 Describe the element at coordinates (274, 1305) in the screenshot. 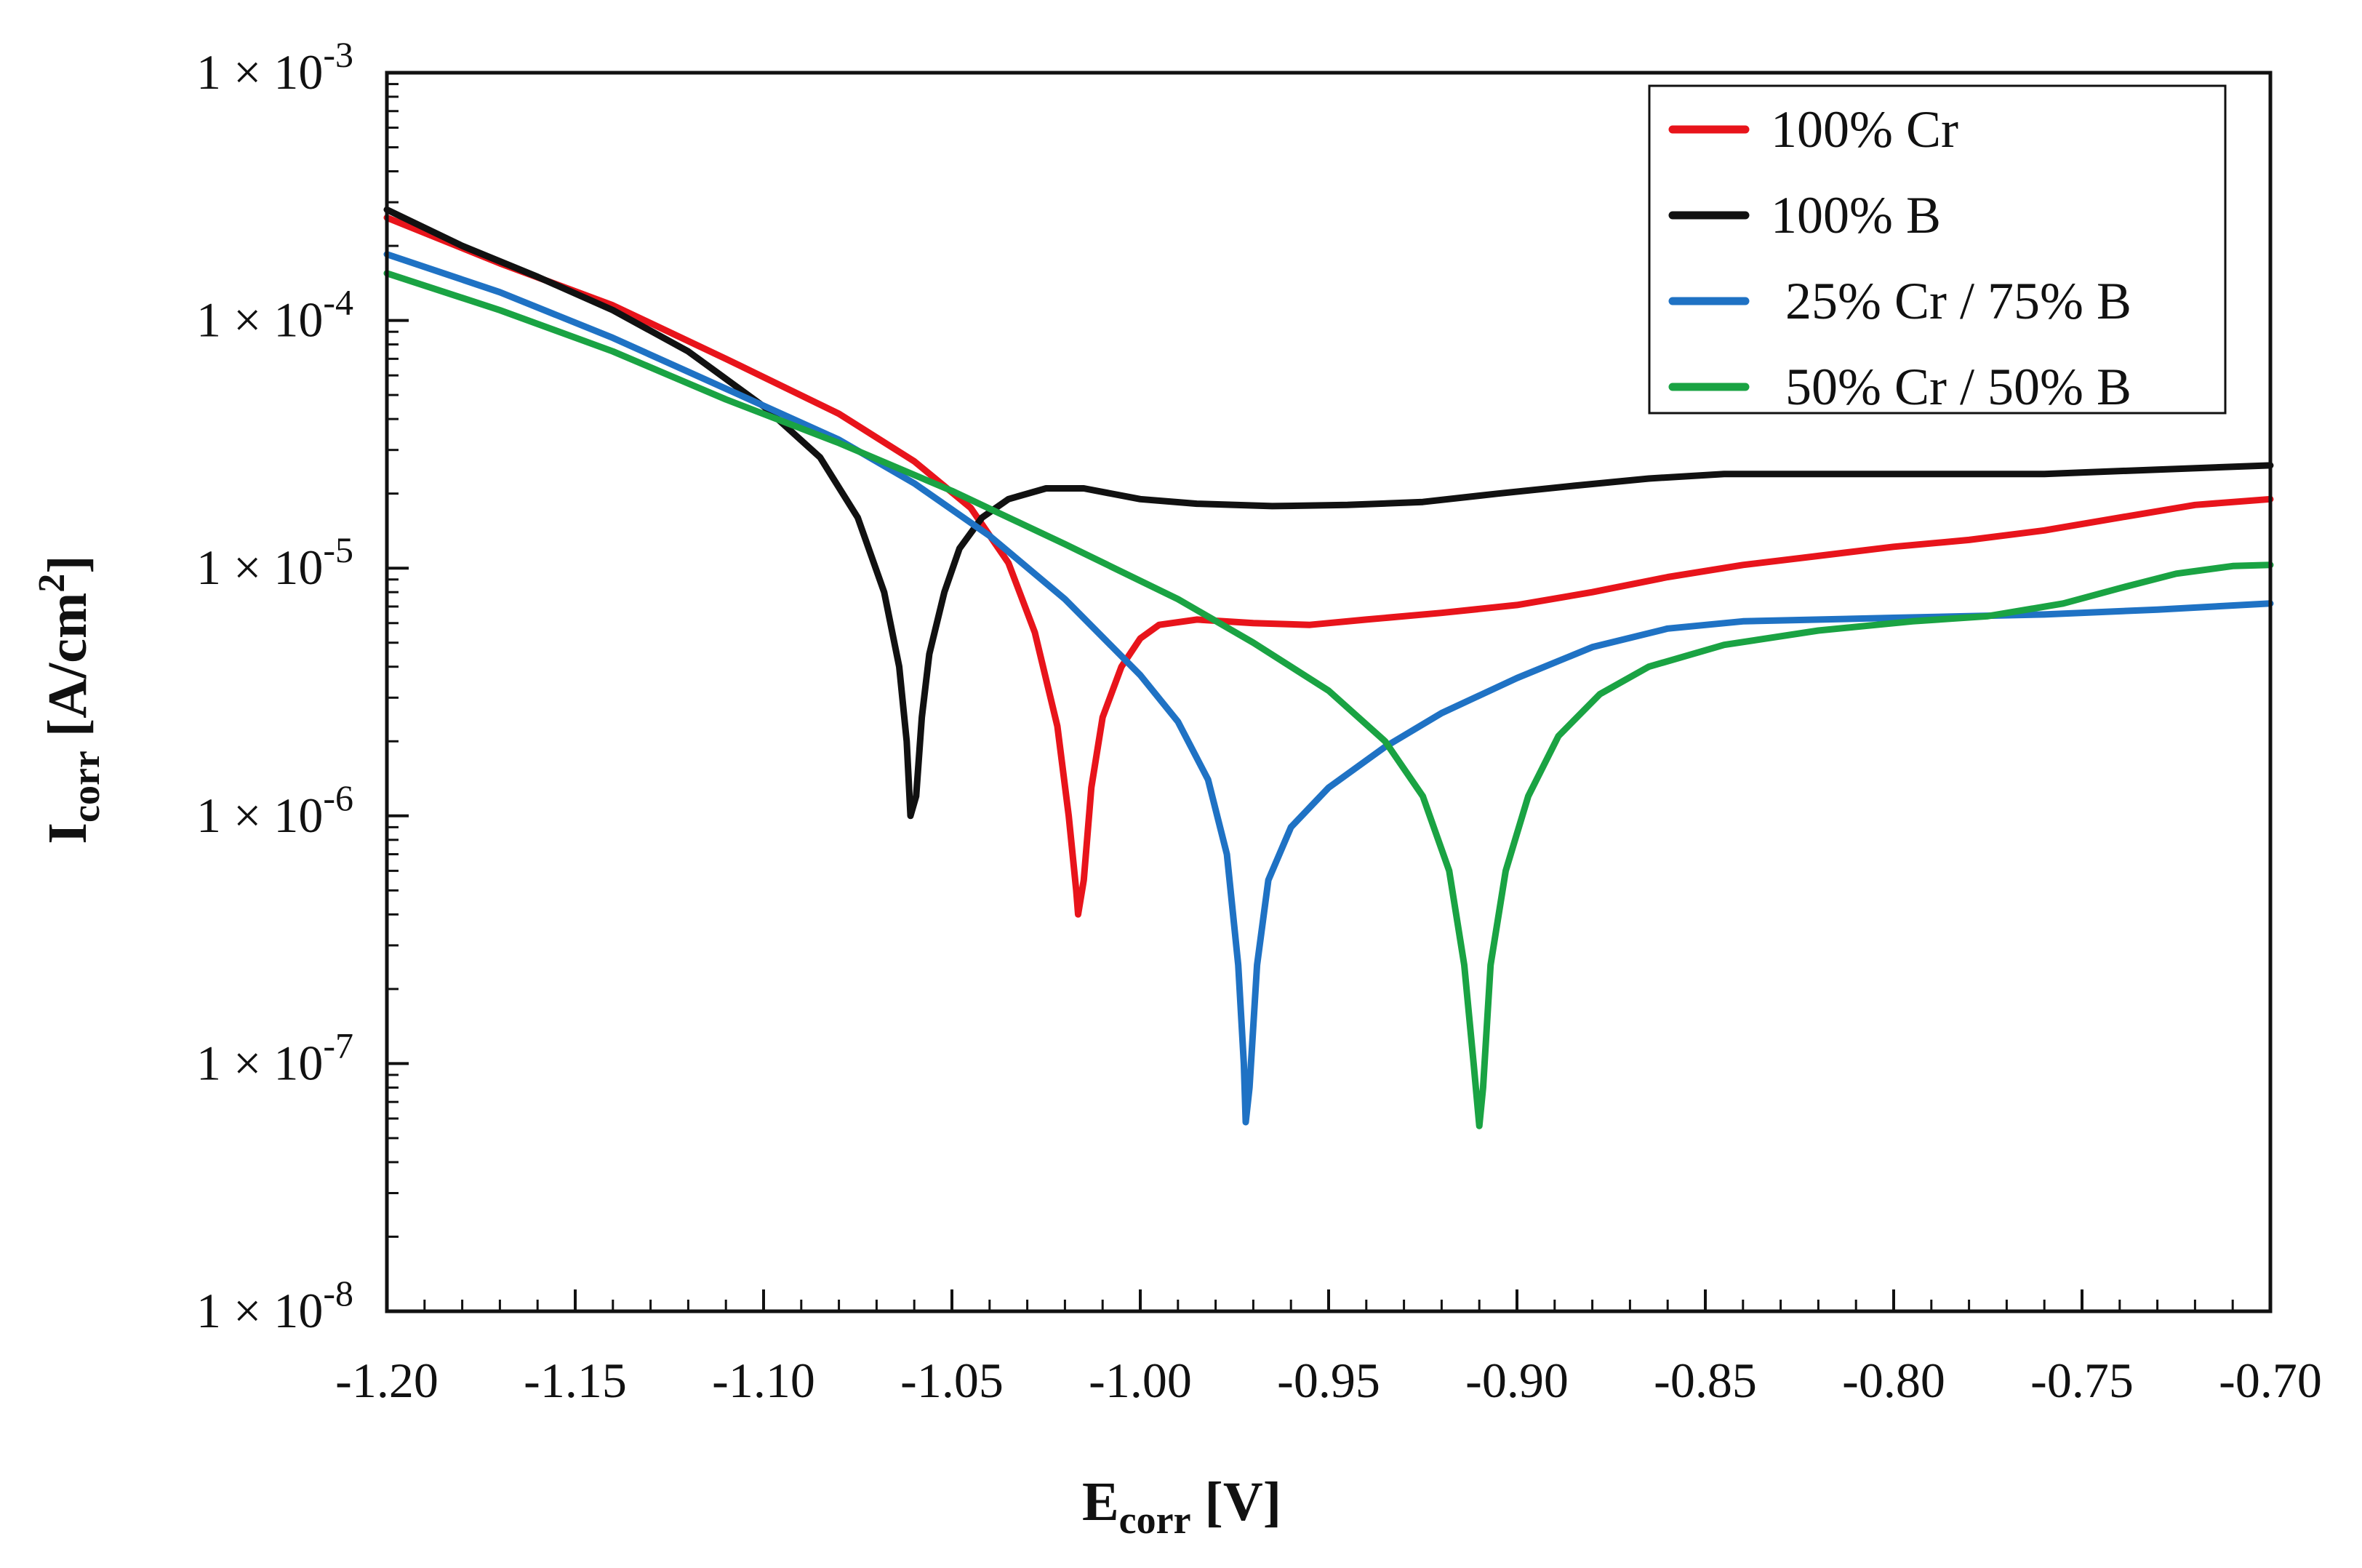

I see `y-tick-label: 1 × 10⁻⁸` at that location.